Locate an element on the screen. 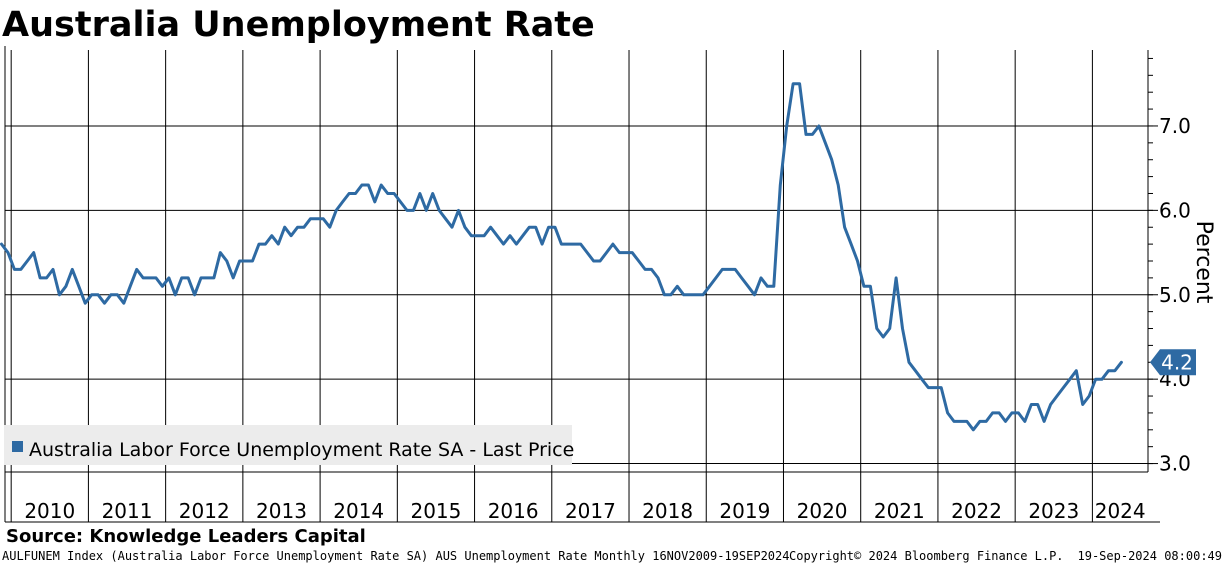  source-note: Source: Knowledge Leaders Capital is located at coordinates (186, 536).